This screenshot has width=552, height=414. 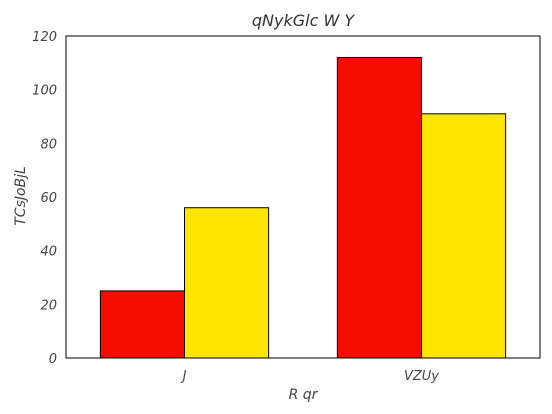 What do you see at coordinates (142, 324) in the screenshot?
I see `bar-1-j` at bounding box center [142, 324].